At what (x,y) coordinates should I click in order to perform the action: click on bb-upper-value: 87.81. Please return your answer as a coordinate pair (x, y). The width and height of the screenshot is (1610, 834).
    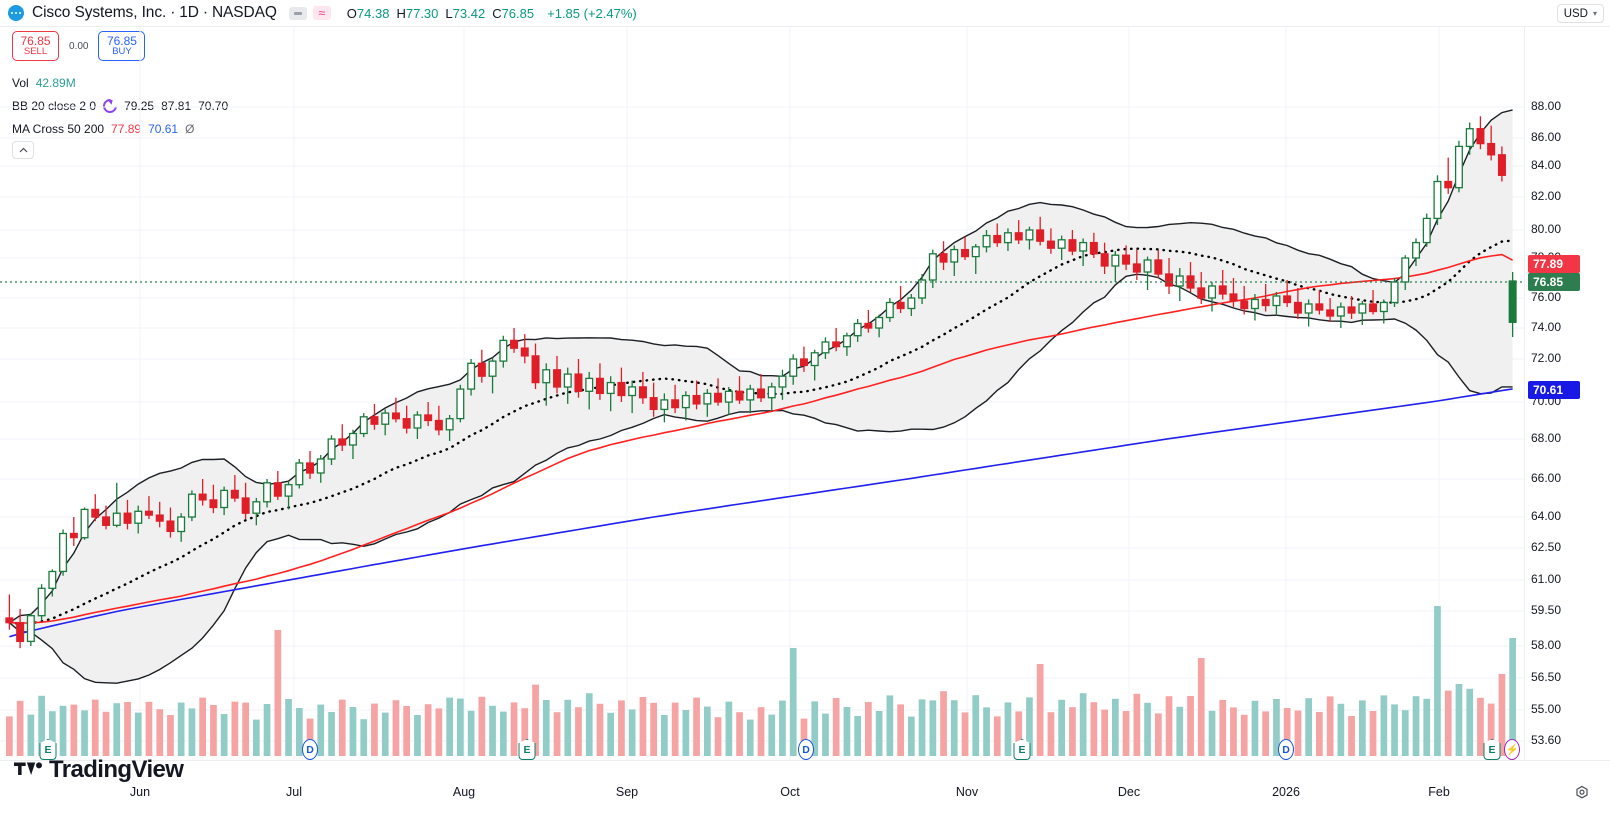
    Looking at the image, I should click on (176, 105).